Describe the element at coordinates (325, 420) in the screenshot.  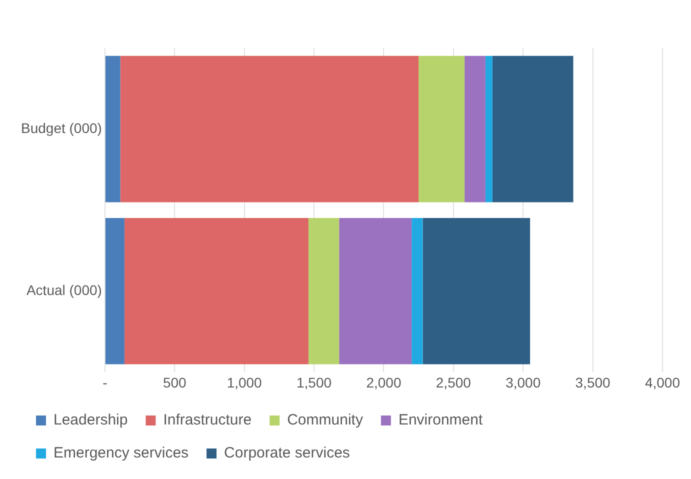
I see `legend-label: Community` at that location.